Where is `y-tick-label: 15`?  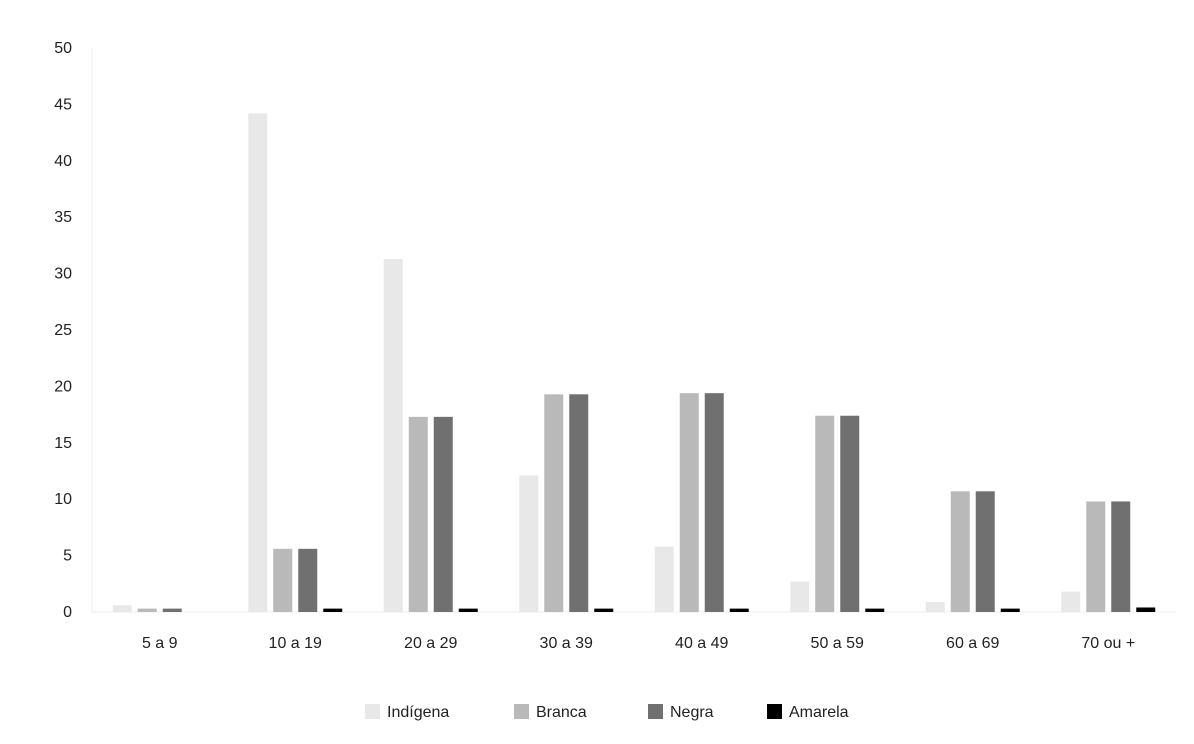
y-tick-label: 15 is located at coordinates (63, 443).